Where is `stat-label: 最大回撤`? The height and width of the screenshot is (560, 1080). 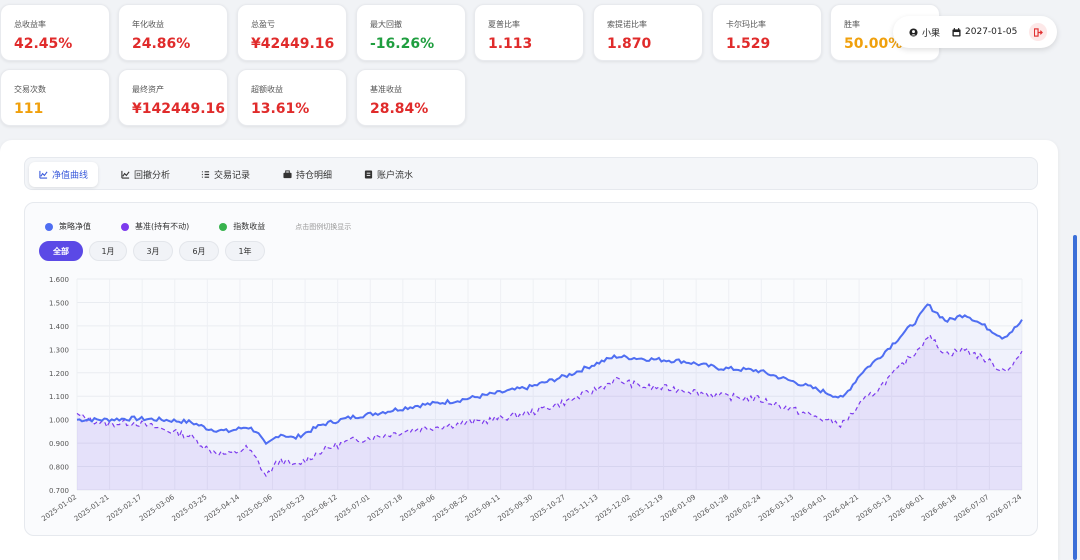
stat-label: 最大回撤 is located at coordinates (386, 24).